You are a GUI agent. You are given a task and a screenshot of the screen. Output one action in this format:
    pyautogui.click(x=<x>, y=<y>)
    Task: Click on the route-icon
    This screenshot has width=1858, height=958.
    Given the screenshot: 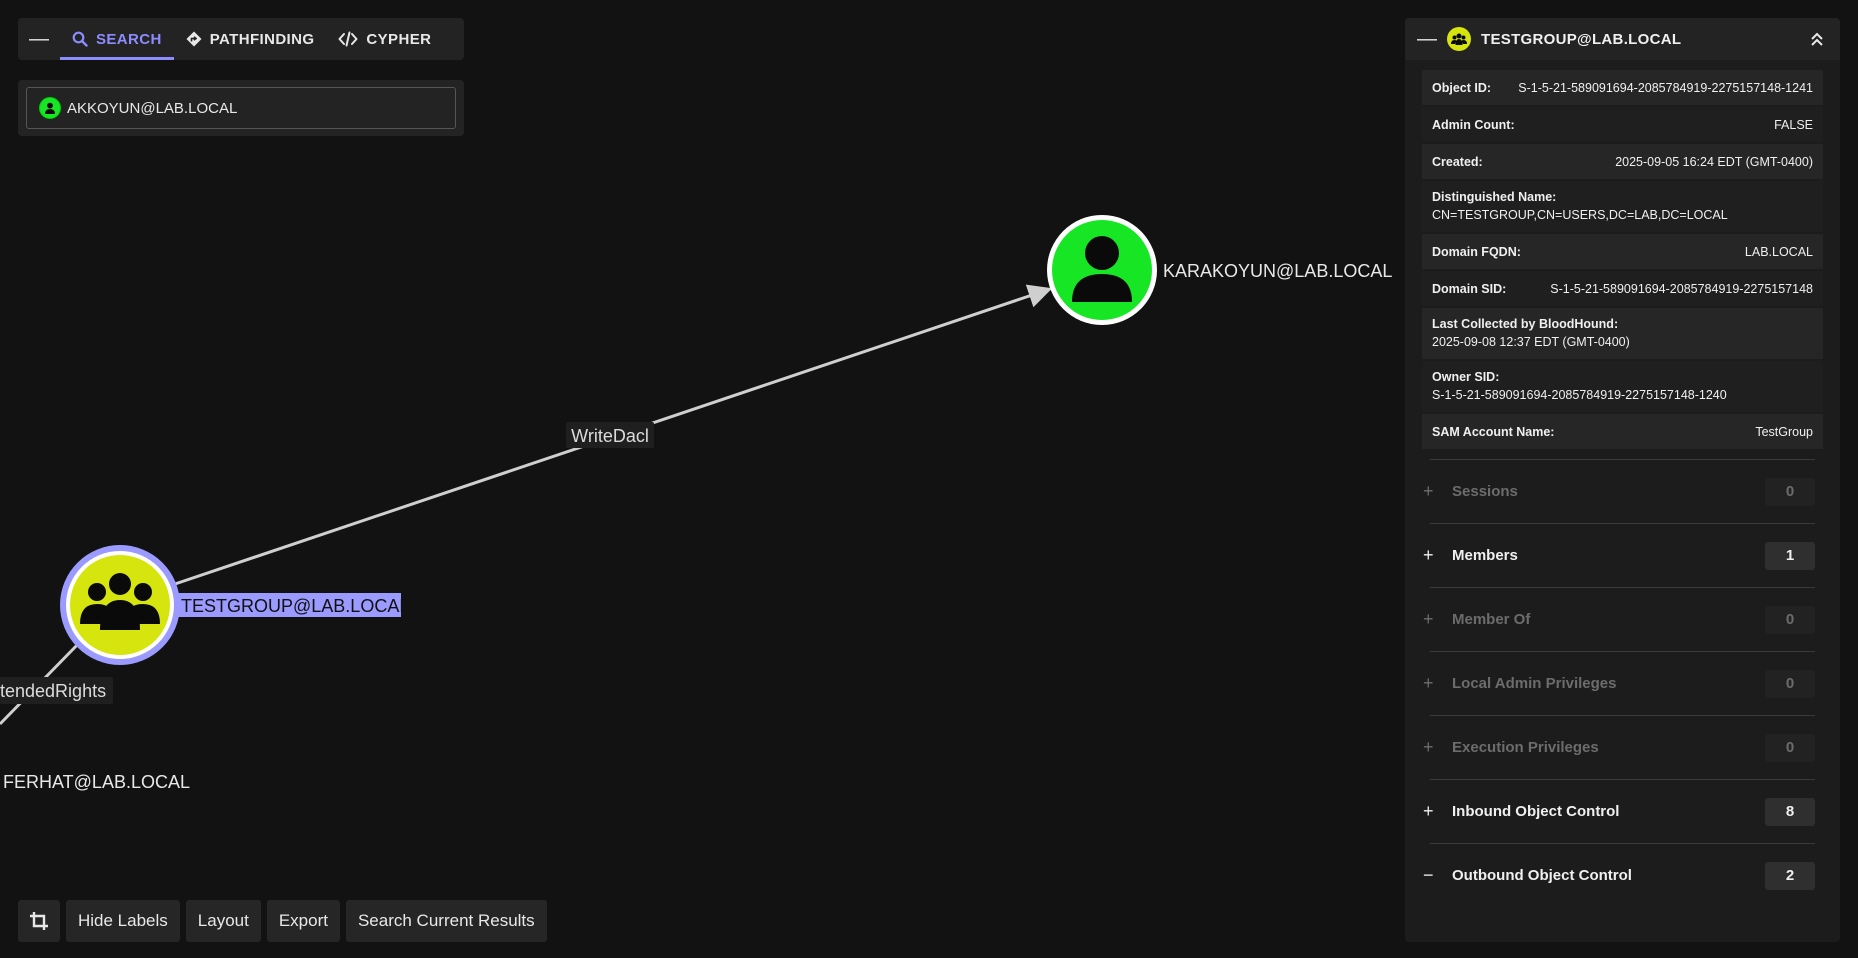 What is the action you would take?
    pyautogui.click(x=194, y=39)
    